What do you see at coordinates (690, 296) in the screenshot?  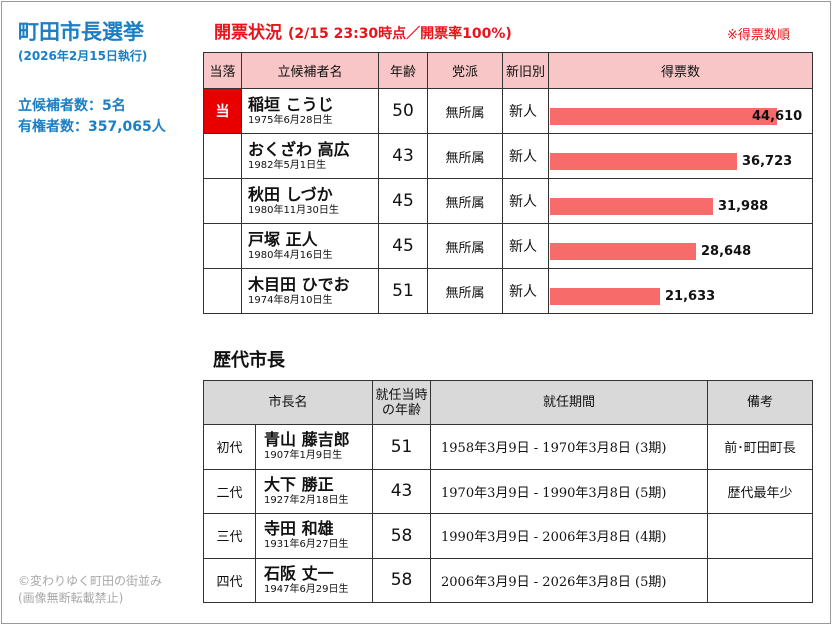 I see `votes-value: 21,633` at bounding box center [690, 296].